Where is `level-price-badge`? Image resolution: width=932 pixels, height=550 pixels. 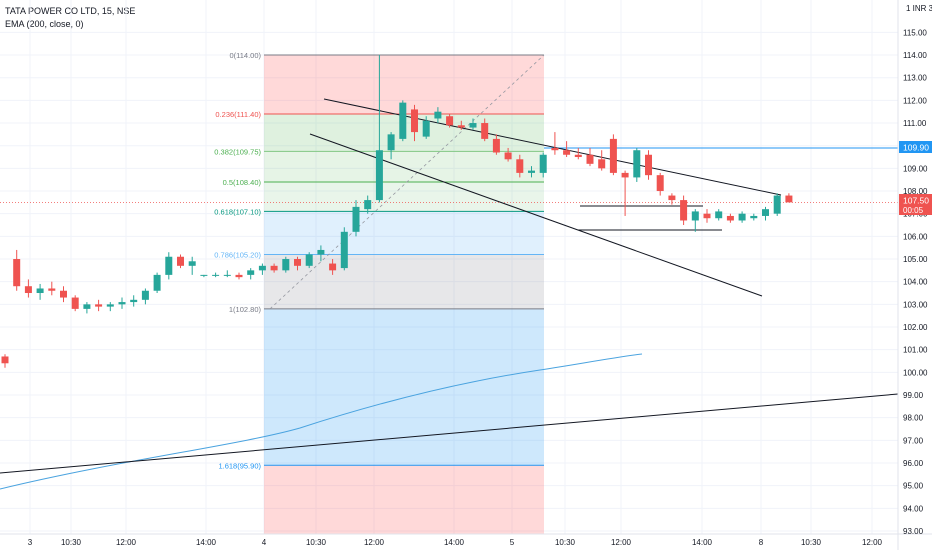
level-price-badge is located at coordinates (915, 147).